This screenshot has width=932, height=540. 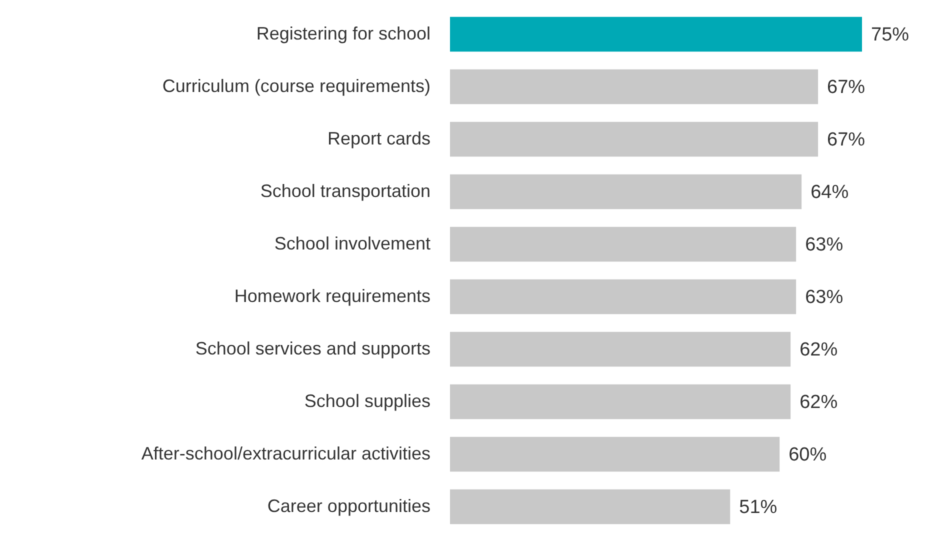 What do you see at coordinates (758, 507) in the screenshot?
I see `data-label: 51%` at bounding box center [758, 507].